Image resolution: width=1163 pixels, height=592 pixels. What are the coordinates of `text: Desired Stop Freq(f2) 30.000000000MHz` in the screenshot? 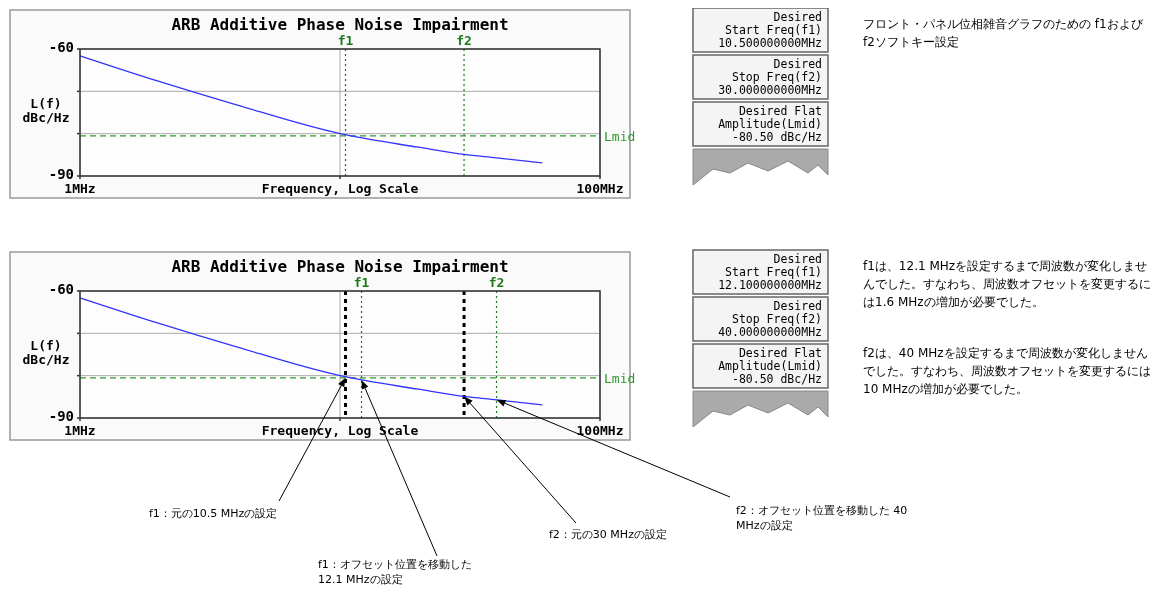 It's located at (770, 77).